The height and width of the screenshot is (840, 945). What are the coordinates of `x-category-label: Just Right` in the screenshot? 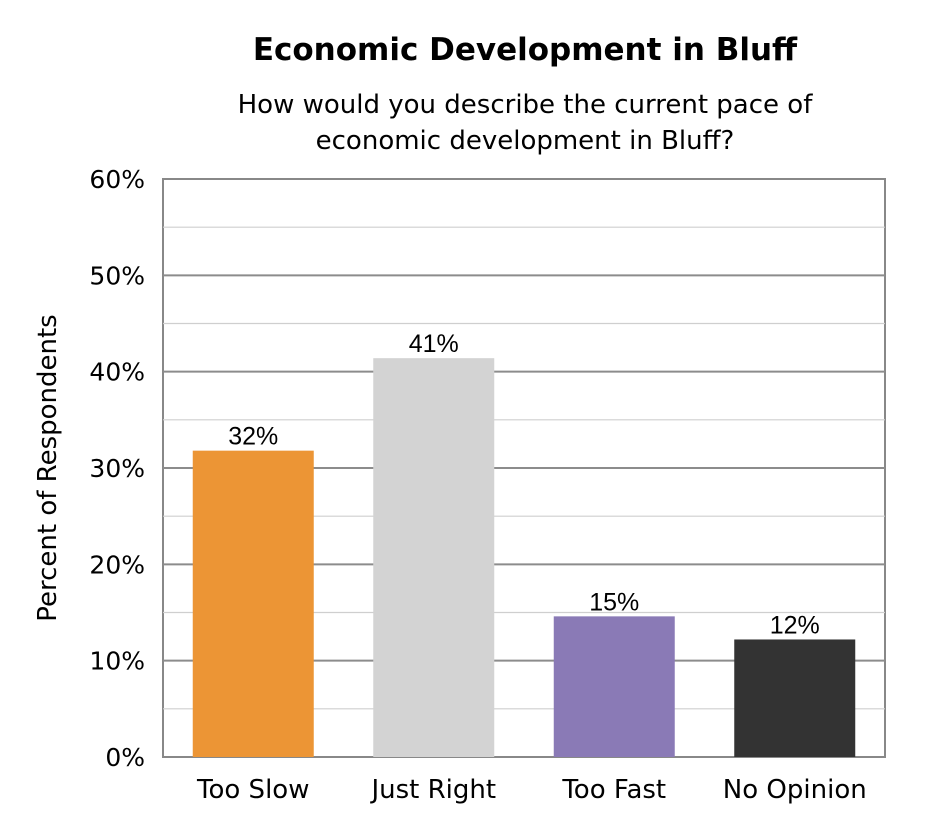 It's located at (432, 790).